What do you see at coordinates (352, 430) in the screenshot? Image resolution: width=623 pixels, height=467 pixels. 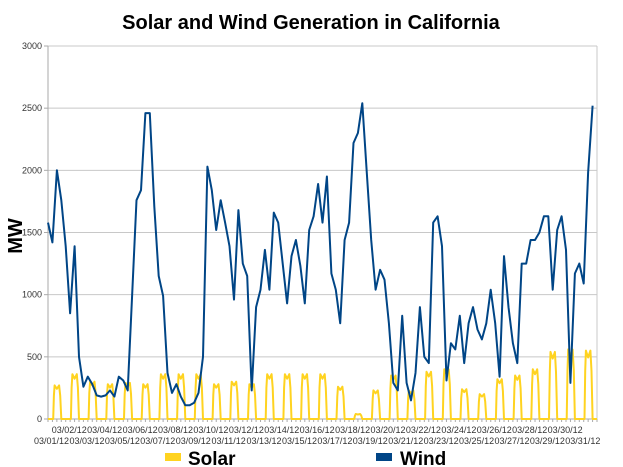 I see `x-tick-label: 03/18/12` at bounding box center [352, 430].